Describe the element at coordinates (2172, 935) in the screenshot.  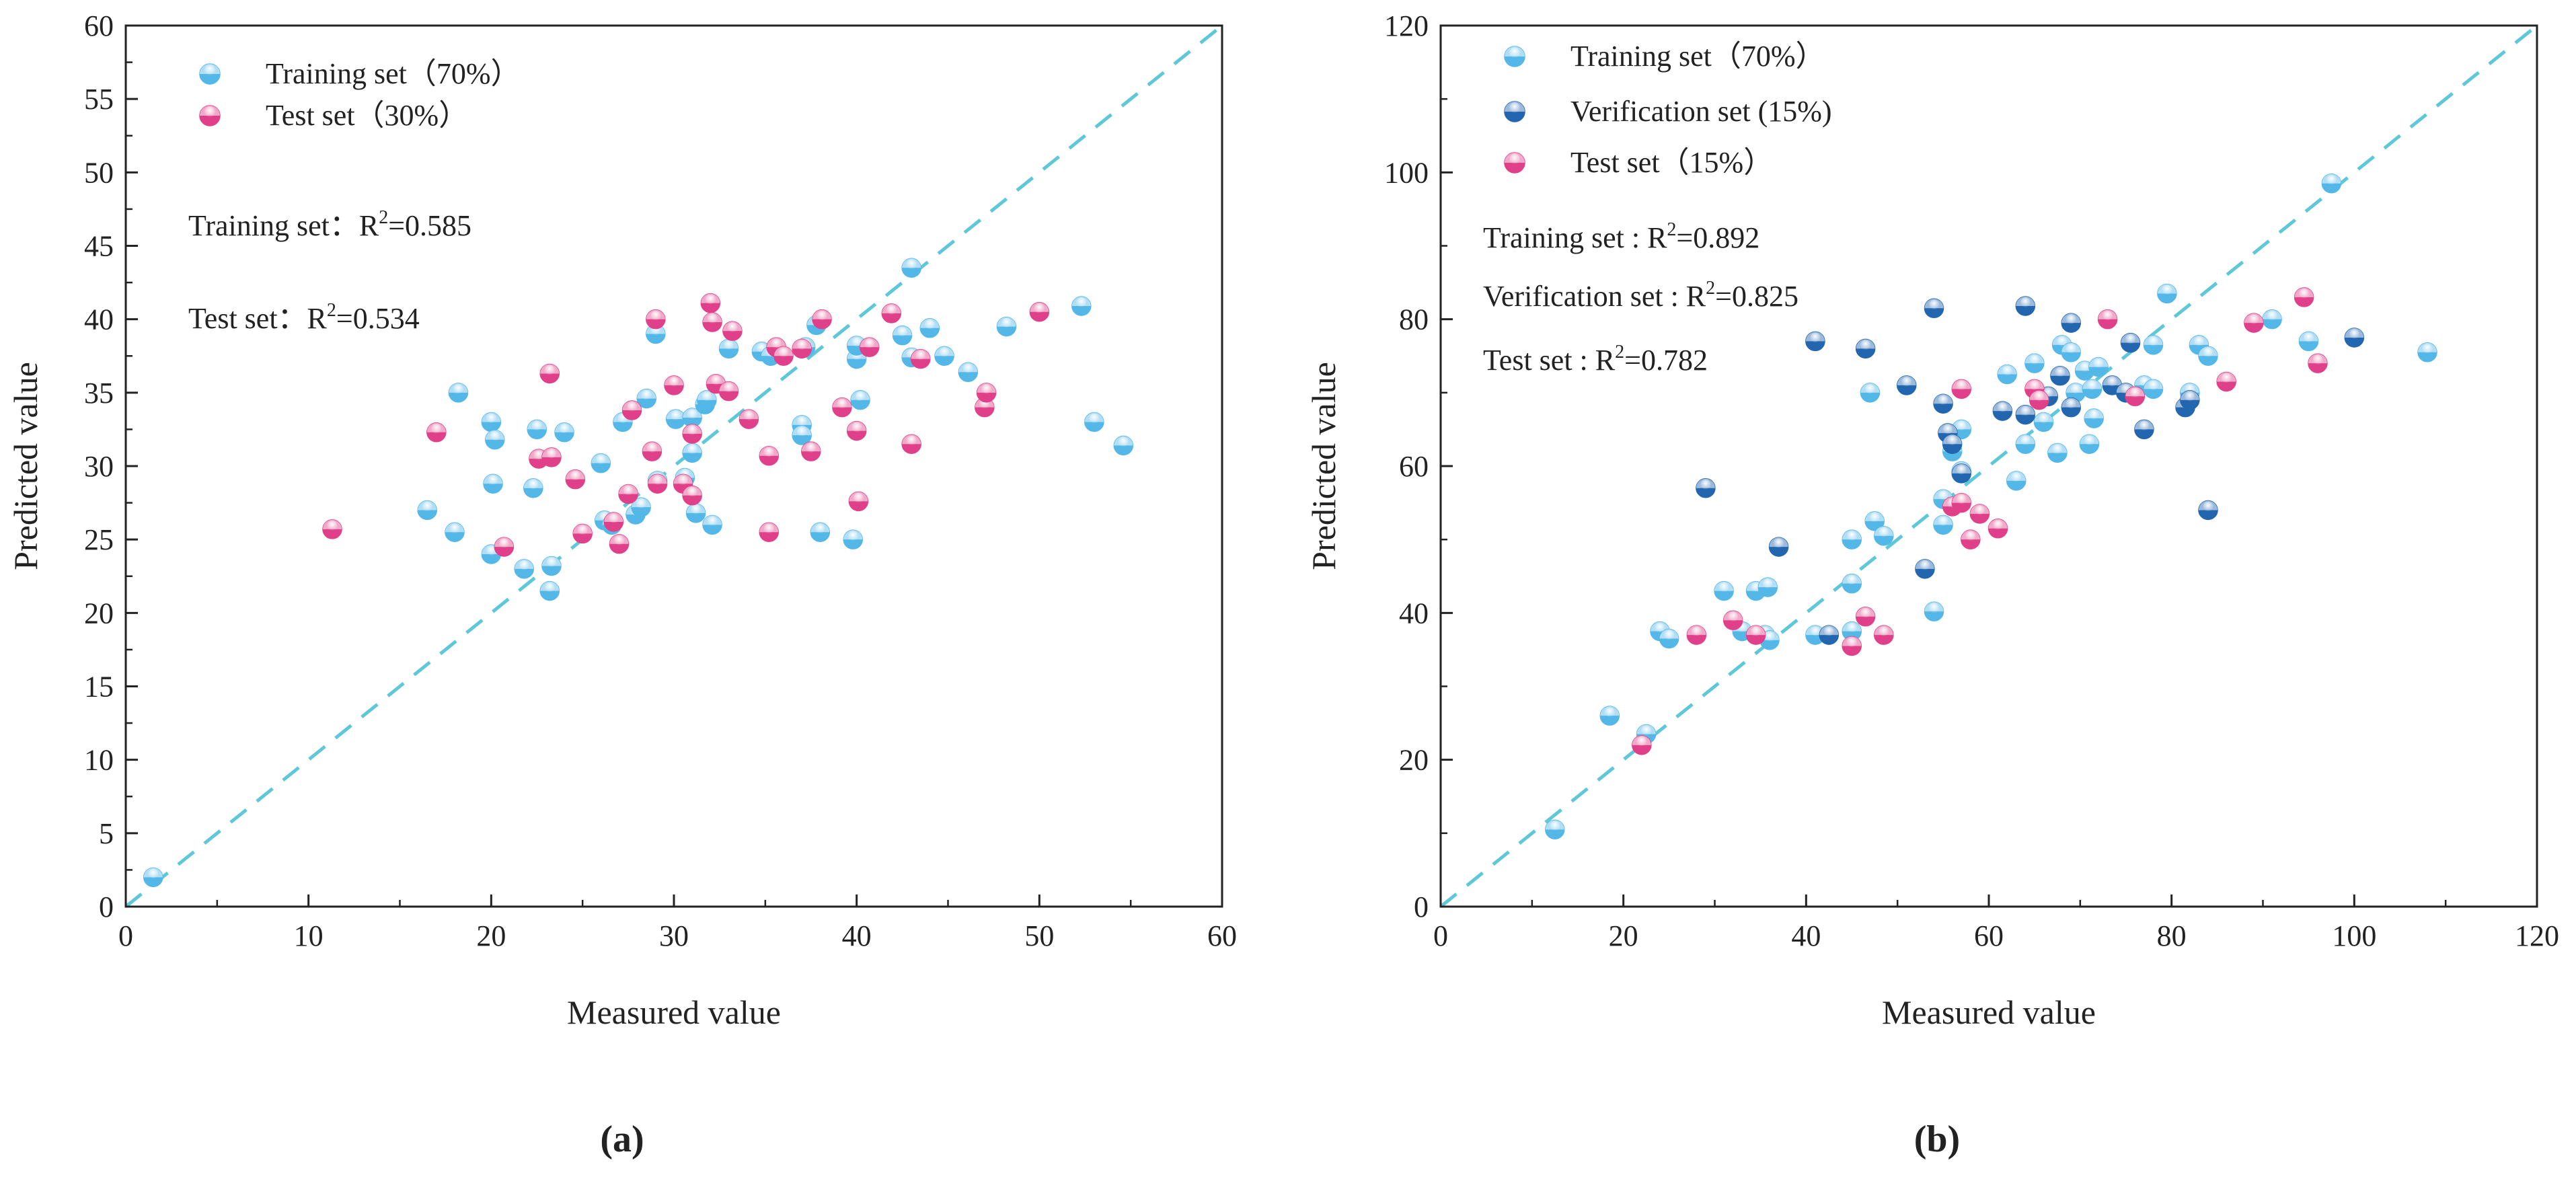
I see `x-tick-label: 80` at that location.